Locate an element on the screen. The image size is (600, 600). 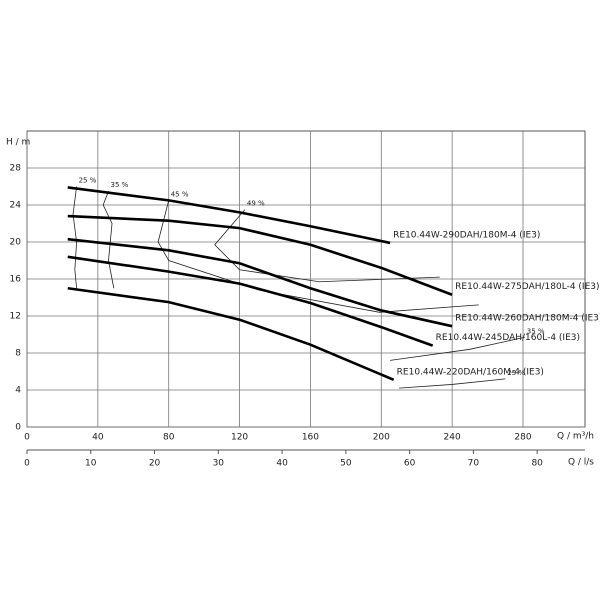
x2-tick-label: 80 is located at coordinates (537, 464).